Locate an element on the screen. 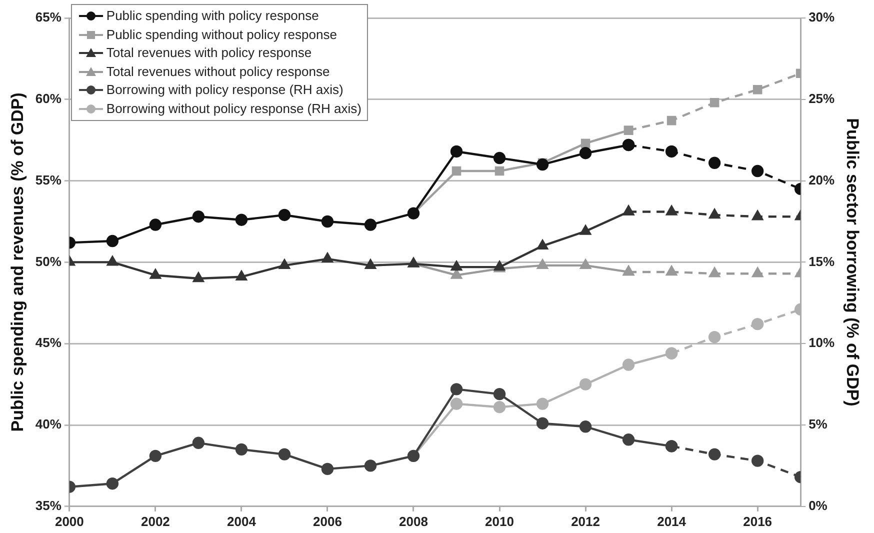  y2-axis-title: Public sector borrowing (% of GDP) is located at coordinates (852, 262).